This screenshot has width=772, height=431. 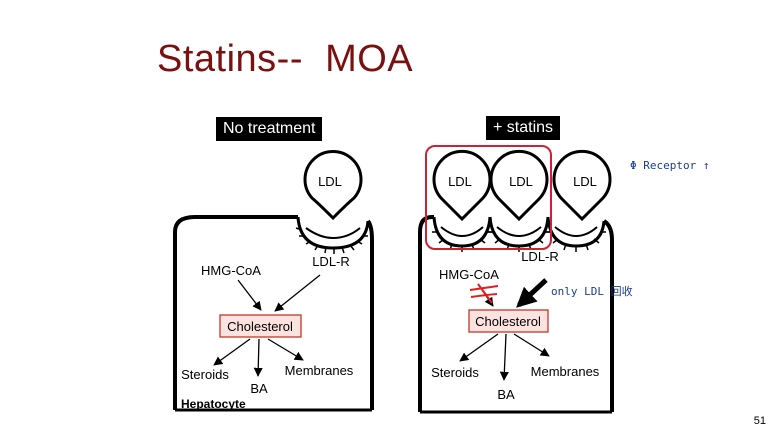 I want to click on ldl-label-right-1: LDL, so click(x=460, y=181).